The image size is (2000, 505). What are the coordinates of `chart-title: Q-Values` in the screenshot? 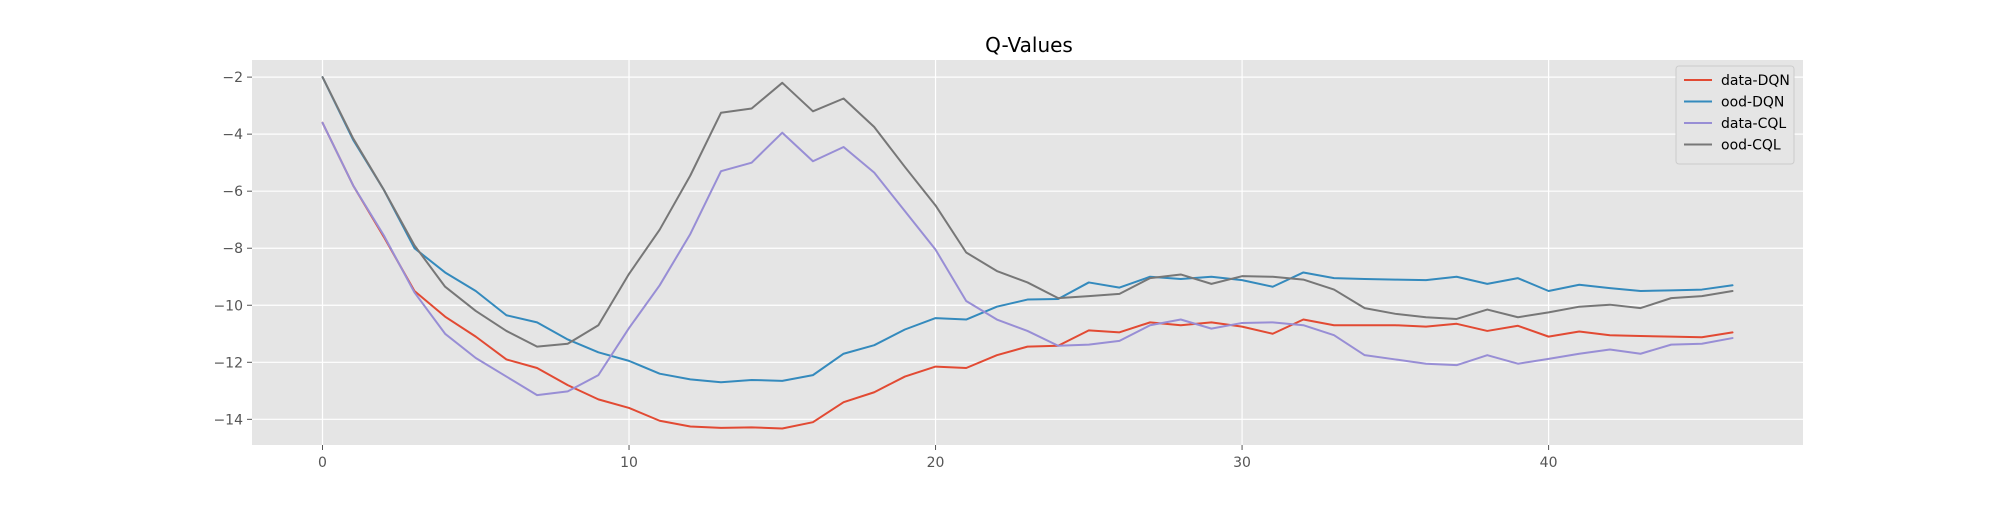 It's located at (1029, 45).